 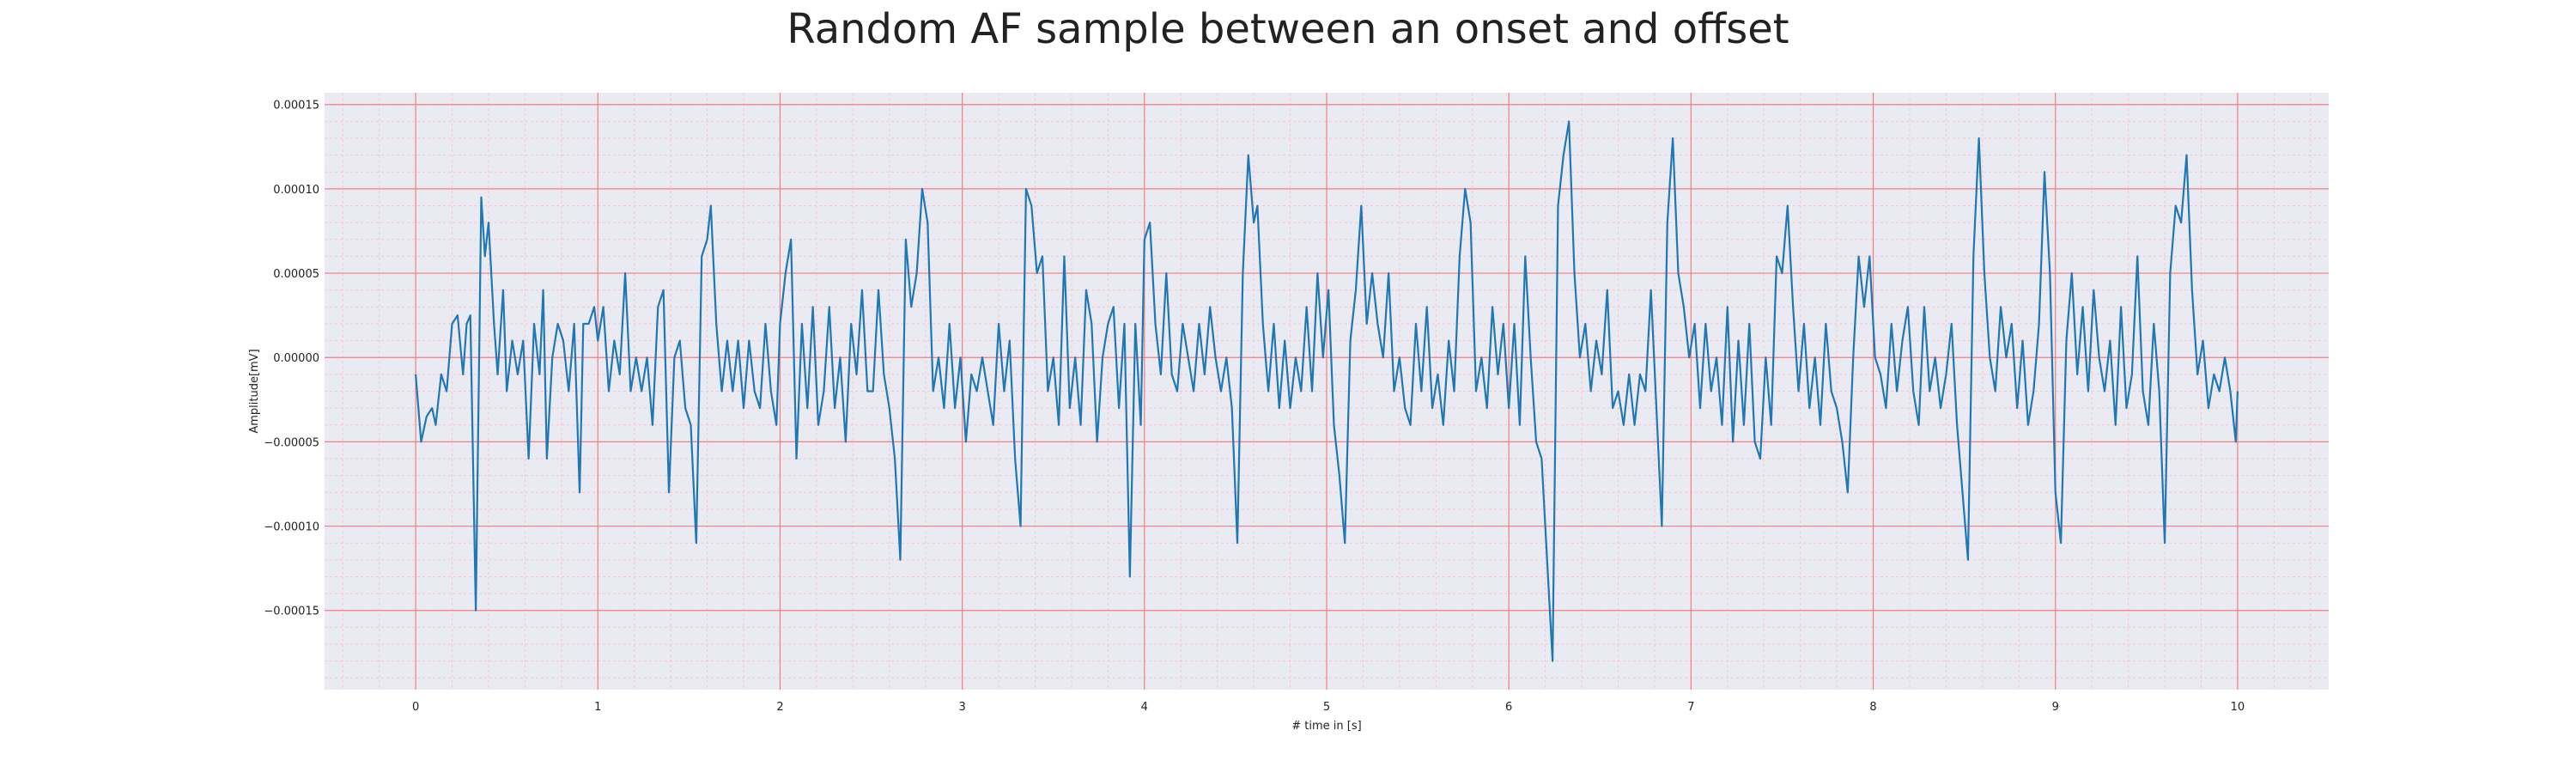 What do you see at coordinates (1690, 707) in the screenshot?
I see `x-tick-label: 7` at bounding box center [1690, 707].